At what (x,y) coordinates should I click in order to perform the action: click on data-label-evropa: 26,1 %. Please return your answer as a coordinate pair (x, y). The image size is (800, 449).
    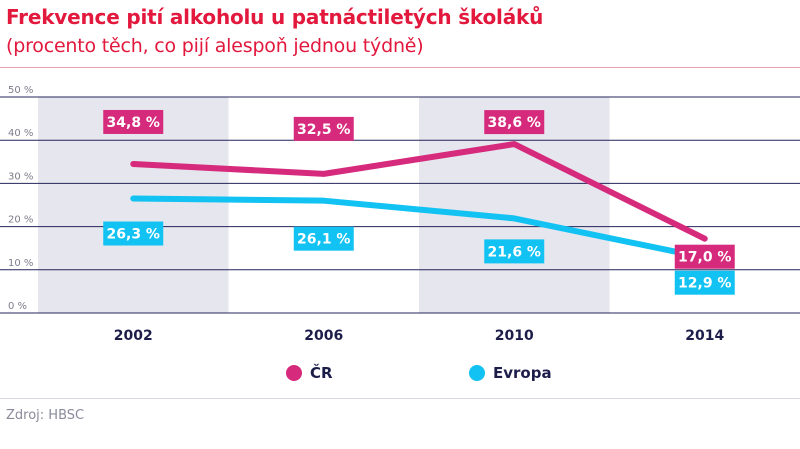
    Looking at the image, I should click on (323, 238).